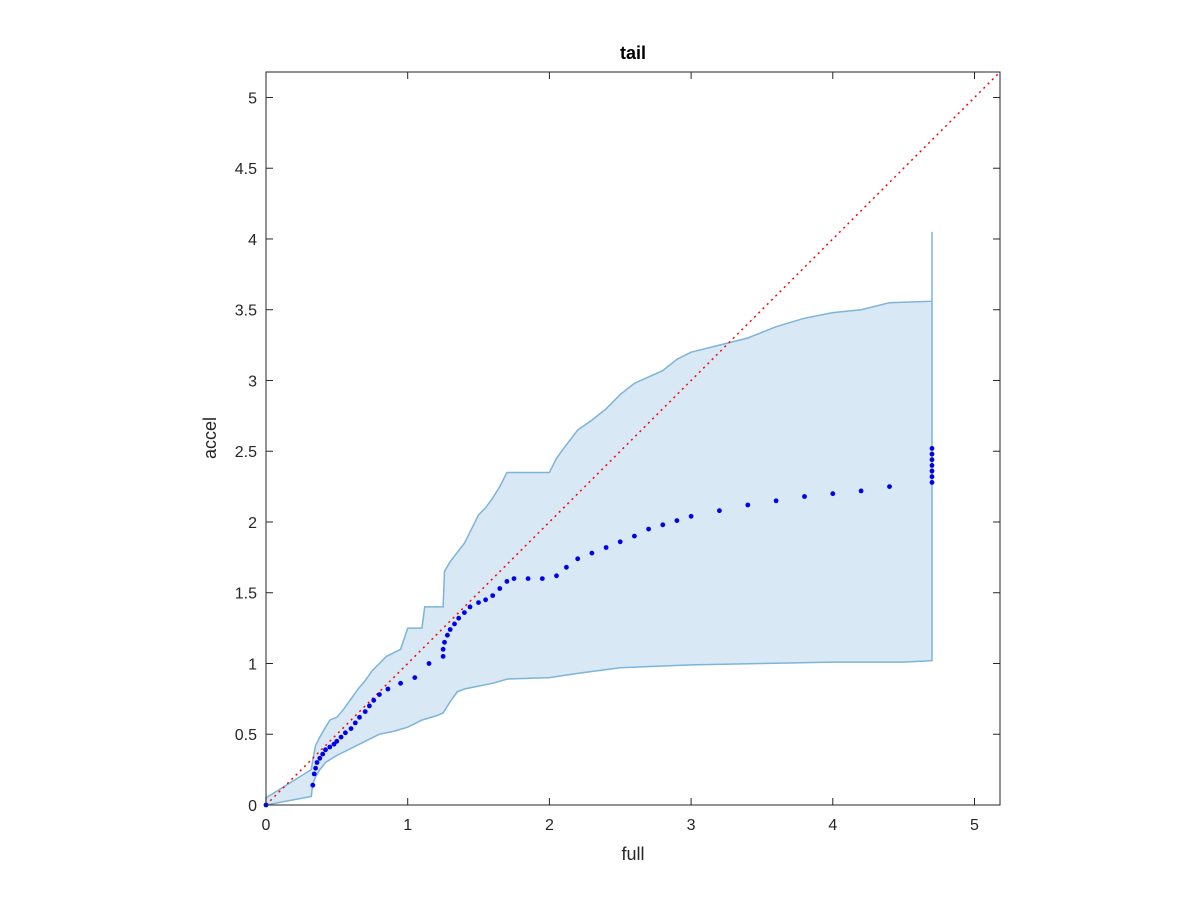 The height and width of the screenshot is (900, 1200). What do you see at coordinates (252, 806) in the screenshot?
I see `y-tick-label: 0` at bounding box center [252, 806].